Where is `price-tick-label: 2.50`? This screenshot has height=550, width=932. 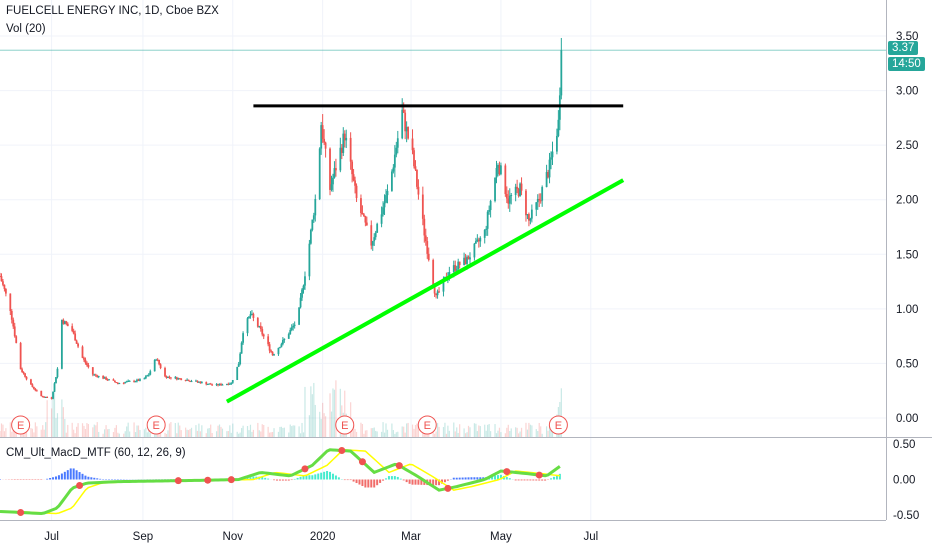
price-tick-label: 2.50 is located at coordinates (907, 146).